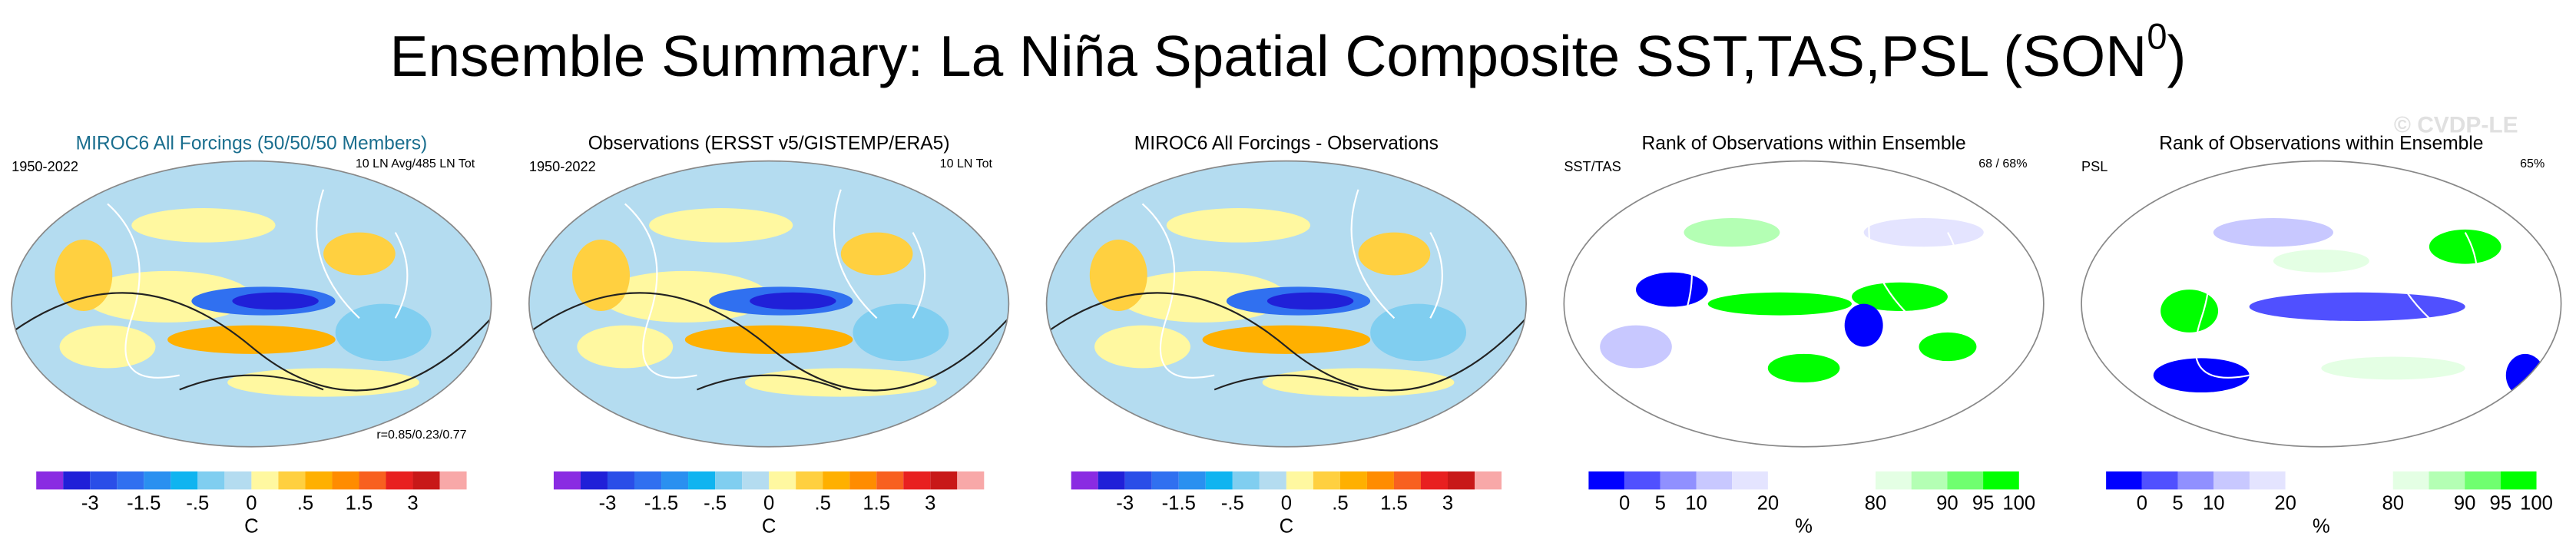 The width and height of the screenshot is (2576, 556). What do you see at coordinates (305, 503) in the screenshot?
I see `colorbar-tick-label: .5` at bounding box center [305, 503].